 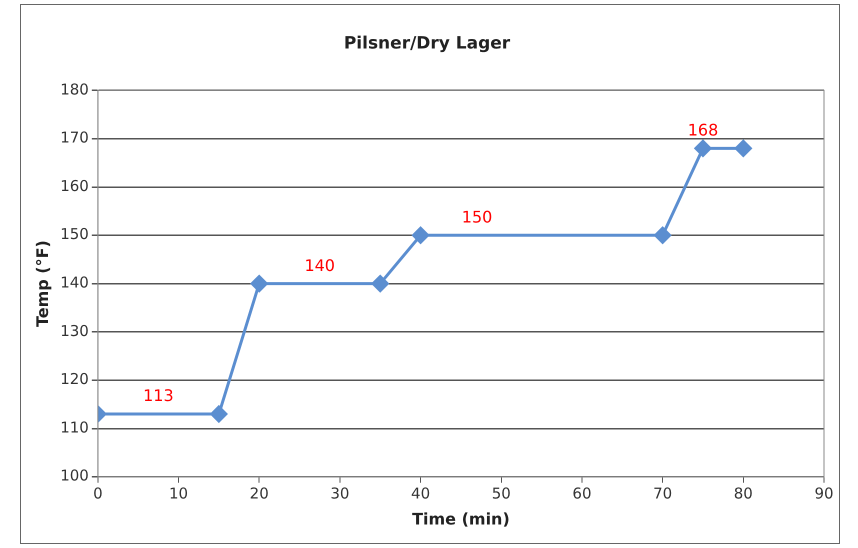 What do you see at coordinates (74, 234) in the screenshot?
I see `y-tick-label: 150` at bounding box center [74, 234].